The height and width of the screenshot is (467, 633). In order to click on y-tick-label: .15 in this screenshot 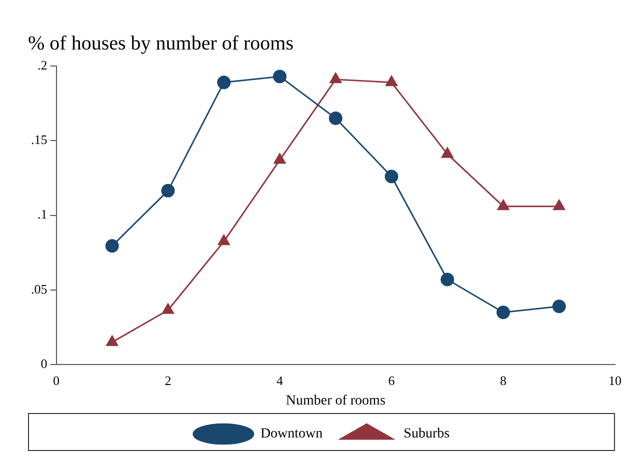, I will do `click(39, 140)`.